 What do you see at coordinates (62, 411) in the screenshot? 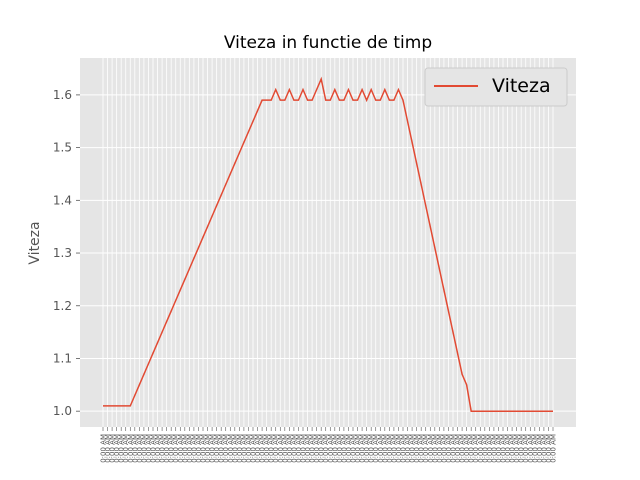
I see `y-tick-label: 1.0` at bounding box center [62, 411].